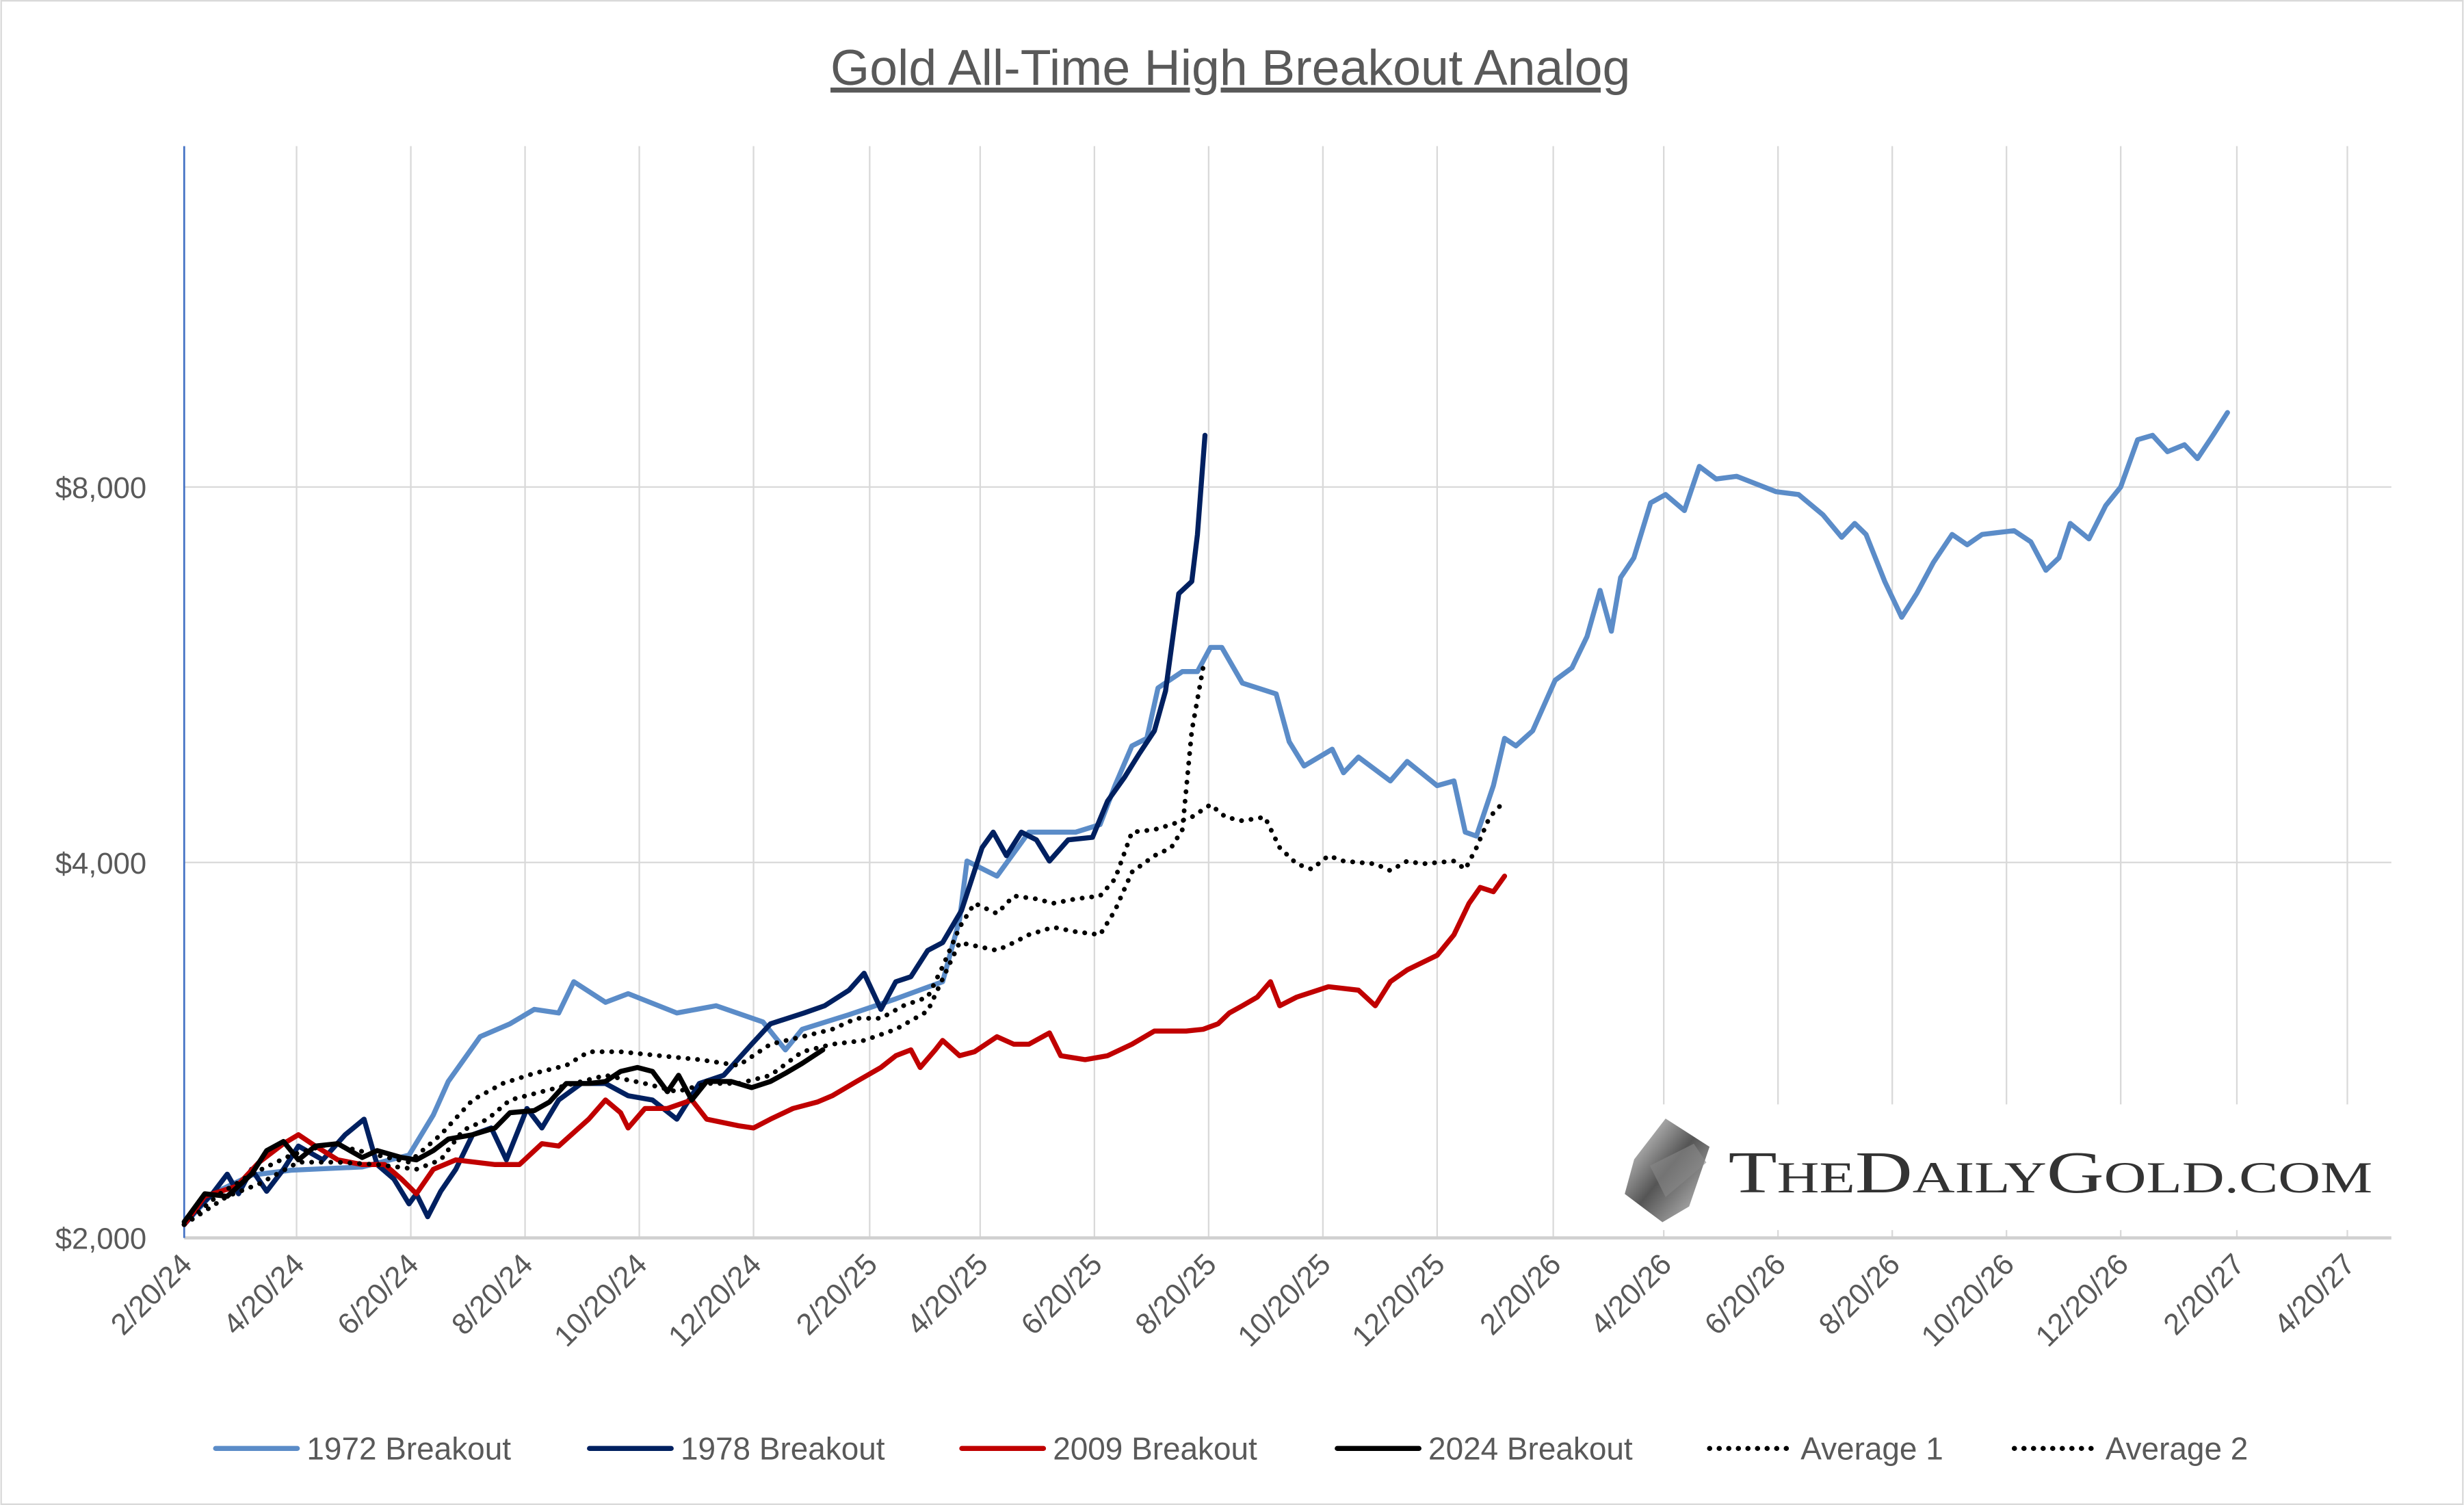 The width and height of the screenshot is (2464, 1505). Describe the element at coordinates (100, 1239) in the screenshot. I see `y-tick-label: $2,000` at that location.